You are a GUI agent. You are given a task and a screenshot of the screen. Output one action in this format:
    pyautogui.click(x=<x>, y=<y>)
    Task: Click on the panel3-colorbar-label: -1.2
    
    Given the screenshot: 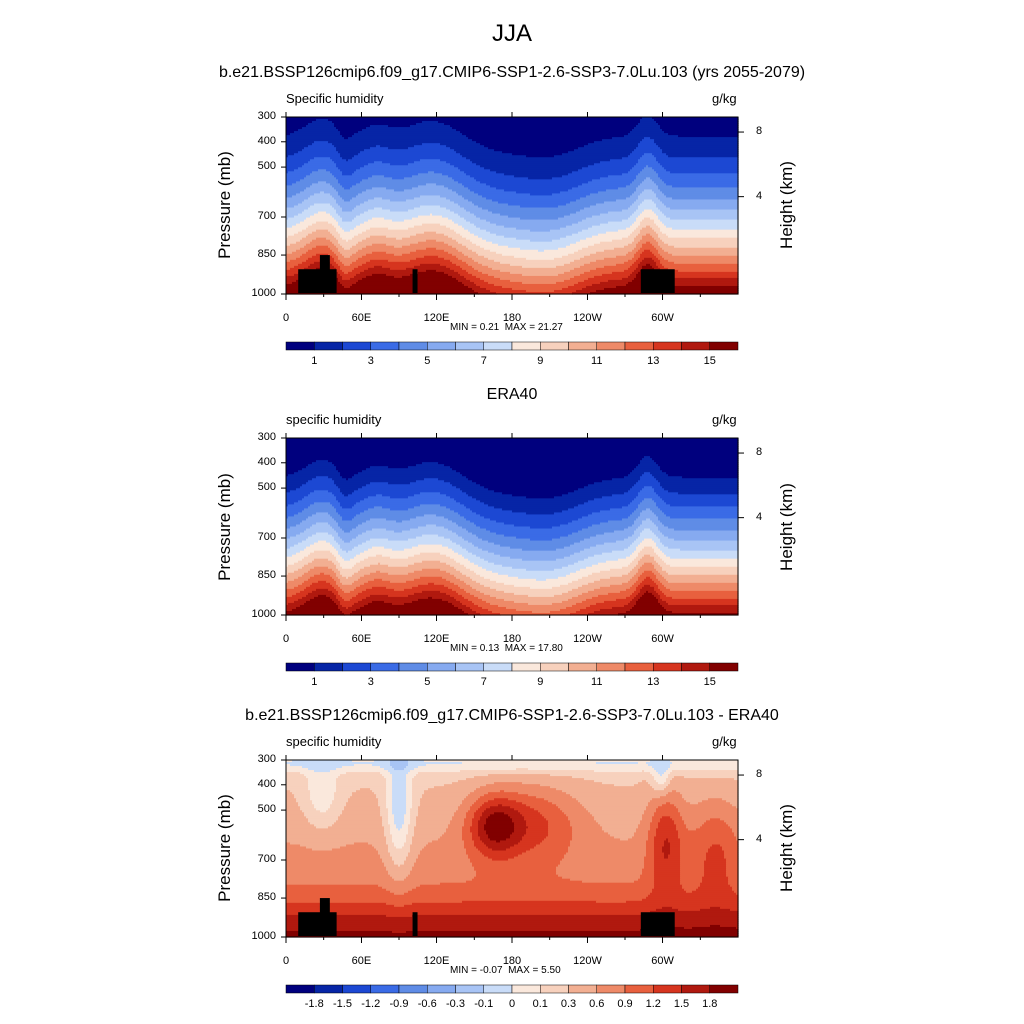 What is the action you would take?
    pyautogui.click(x=371, y=1004)
    